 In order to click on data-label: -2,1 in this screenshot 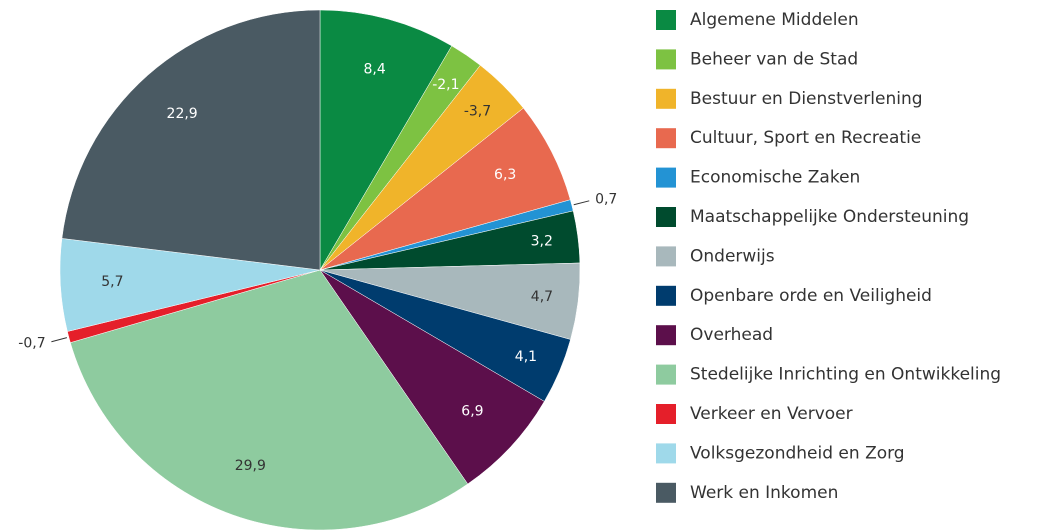, I will do `click(445, 85)`.